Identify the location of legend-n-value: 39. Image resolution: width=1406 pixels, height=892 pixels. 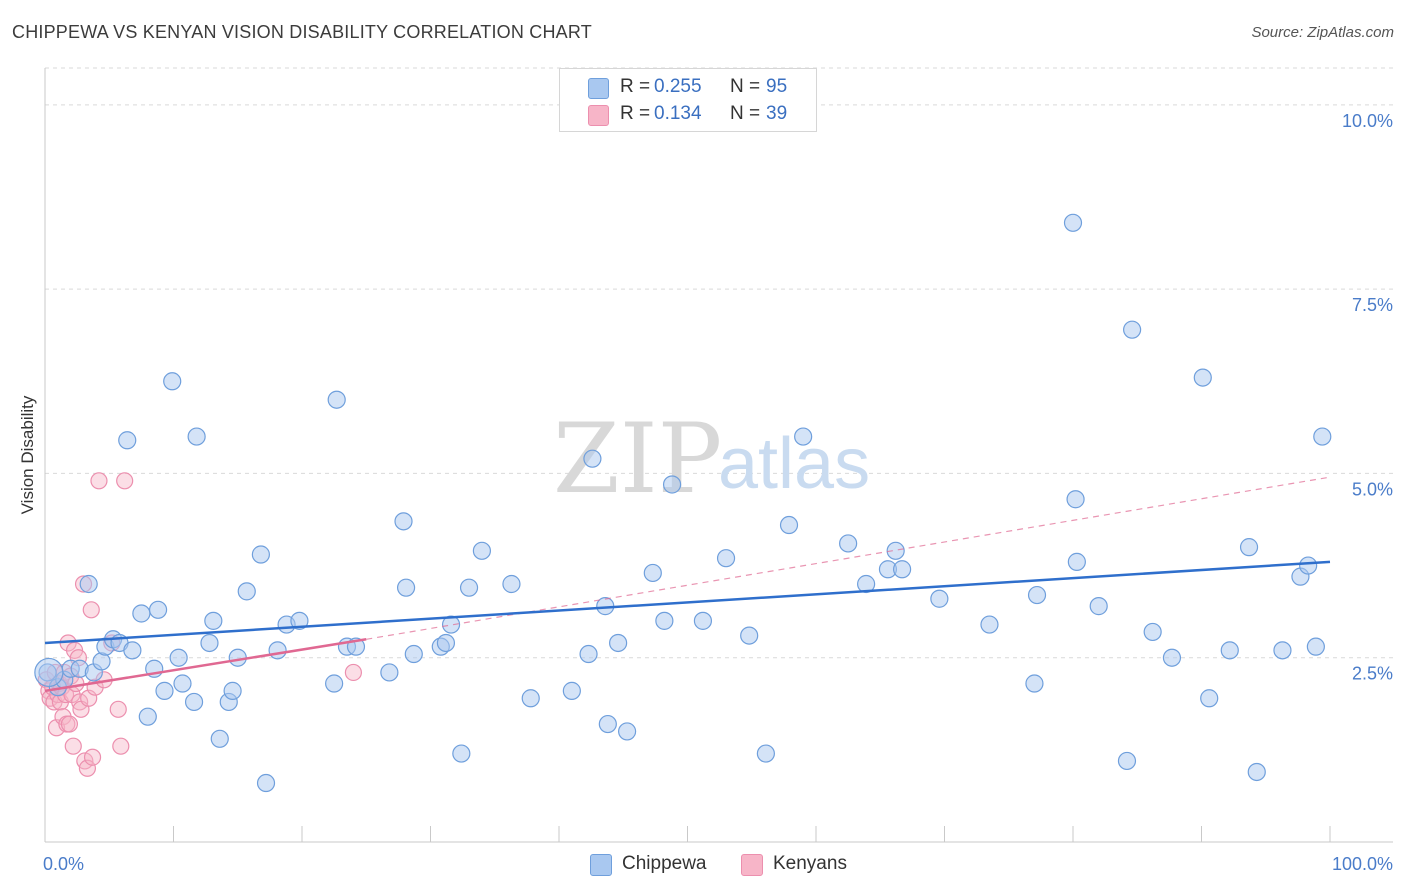
(777, 113).